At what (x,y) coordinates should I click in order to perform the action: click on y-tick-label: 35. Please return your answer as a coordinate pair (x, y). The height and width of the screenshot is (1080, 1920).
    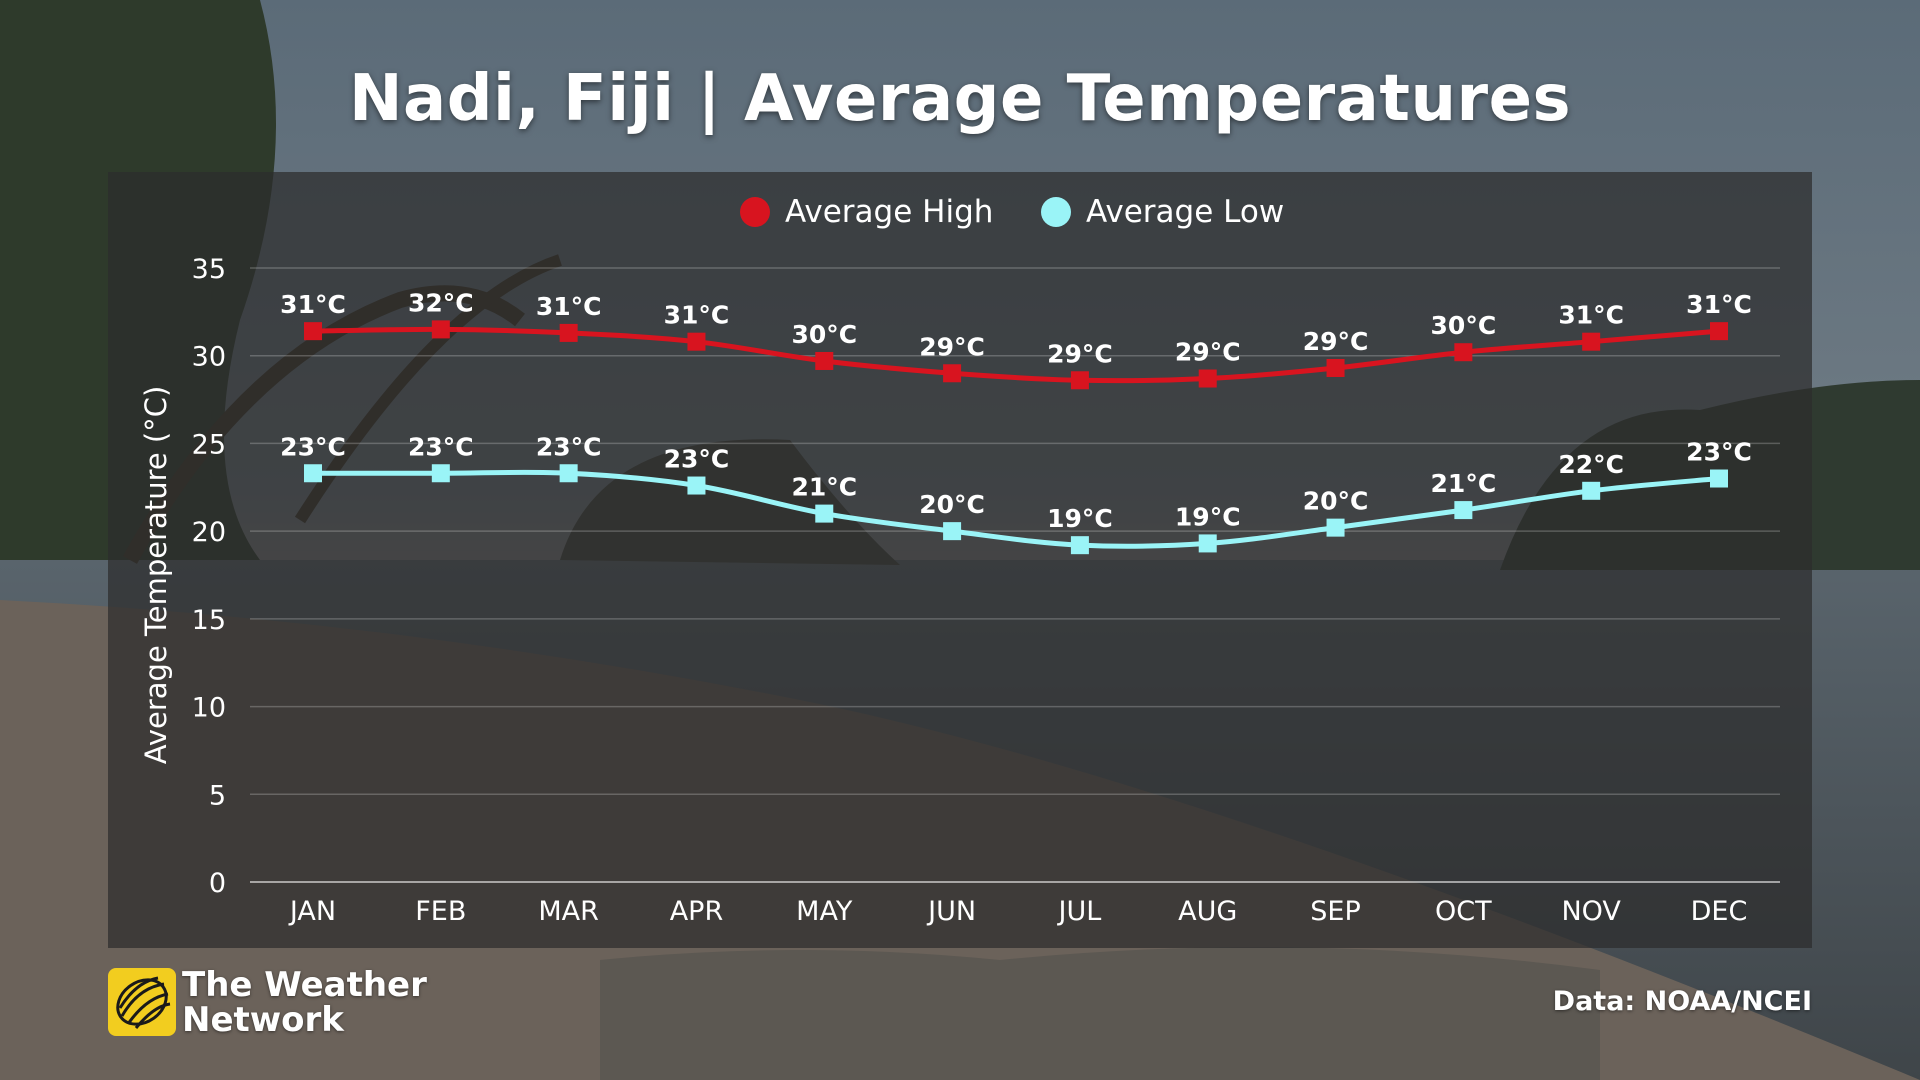
    Looking at the image, I should click on (209, 269).